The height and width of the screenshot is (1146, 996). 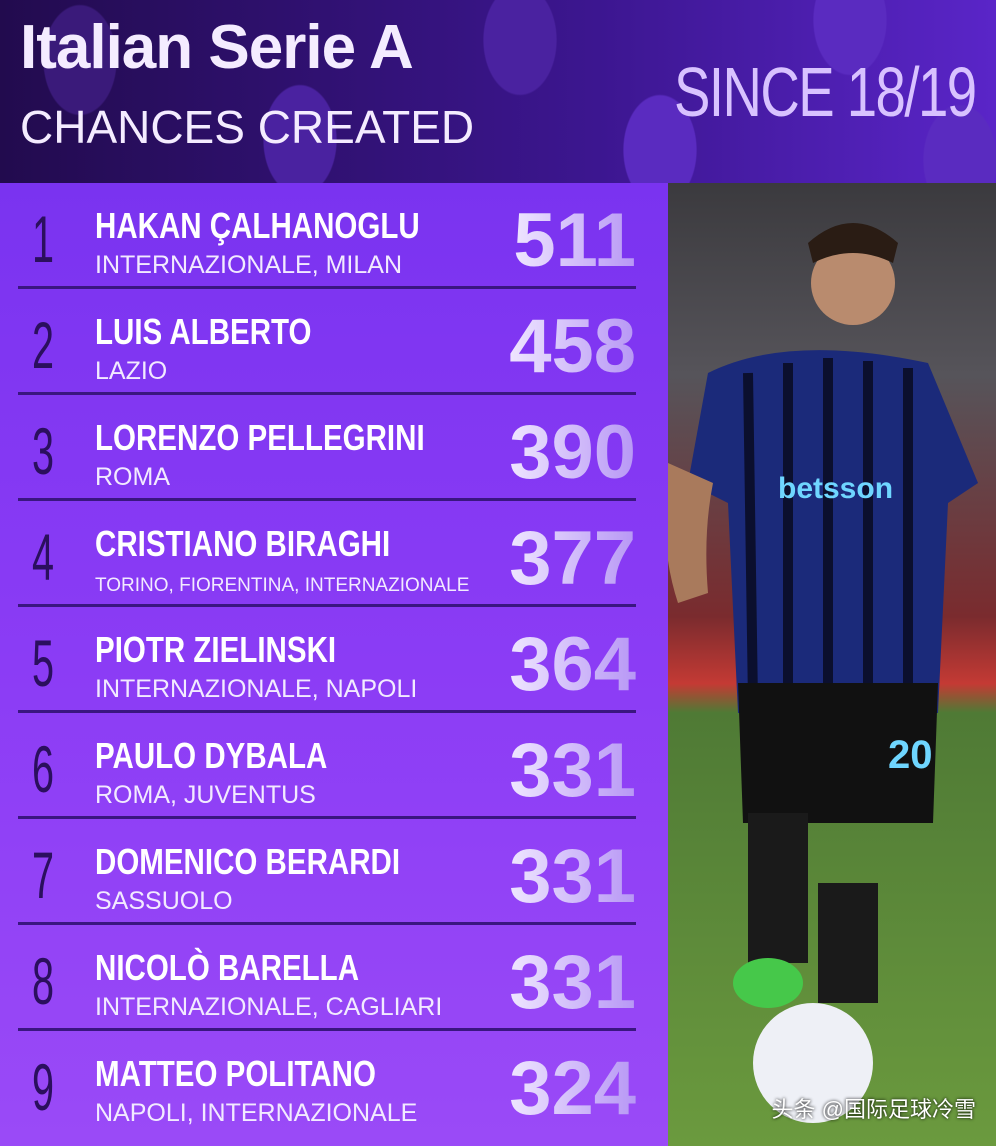 What do you see at coordinates (813, 1063) in the screenshot?
I see `football` at bounding box center [813, 1063].